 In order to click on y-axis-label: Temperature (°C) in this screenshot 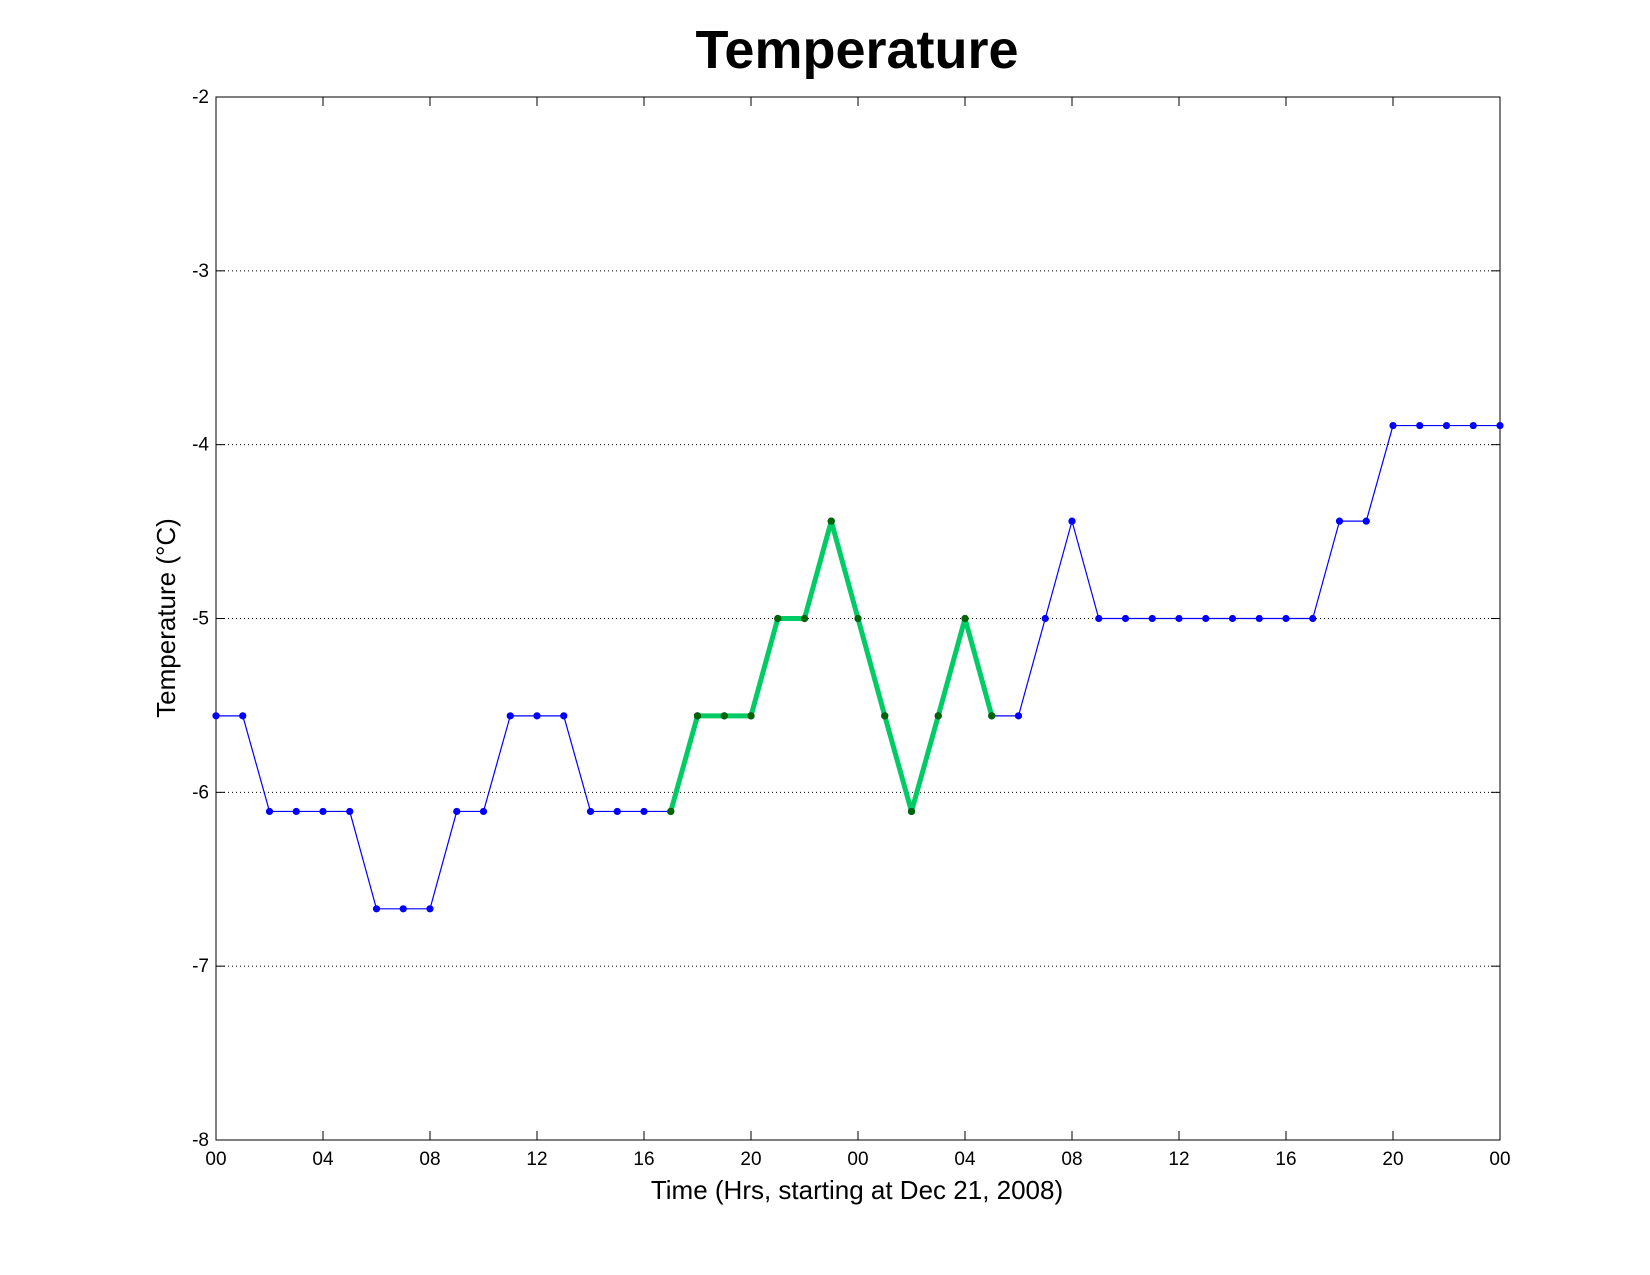, I will do `click(166, 618)`.